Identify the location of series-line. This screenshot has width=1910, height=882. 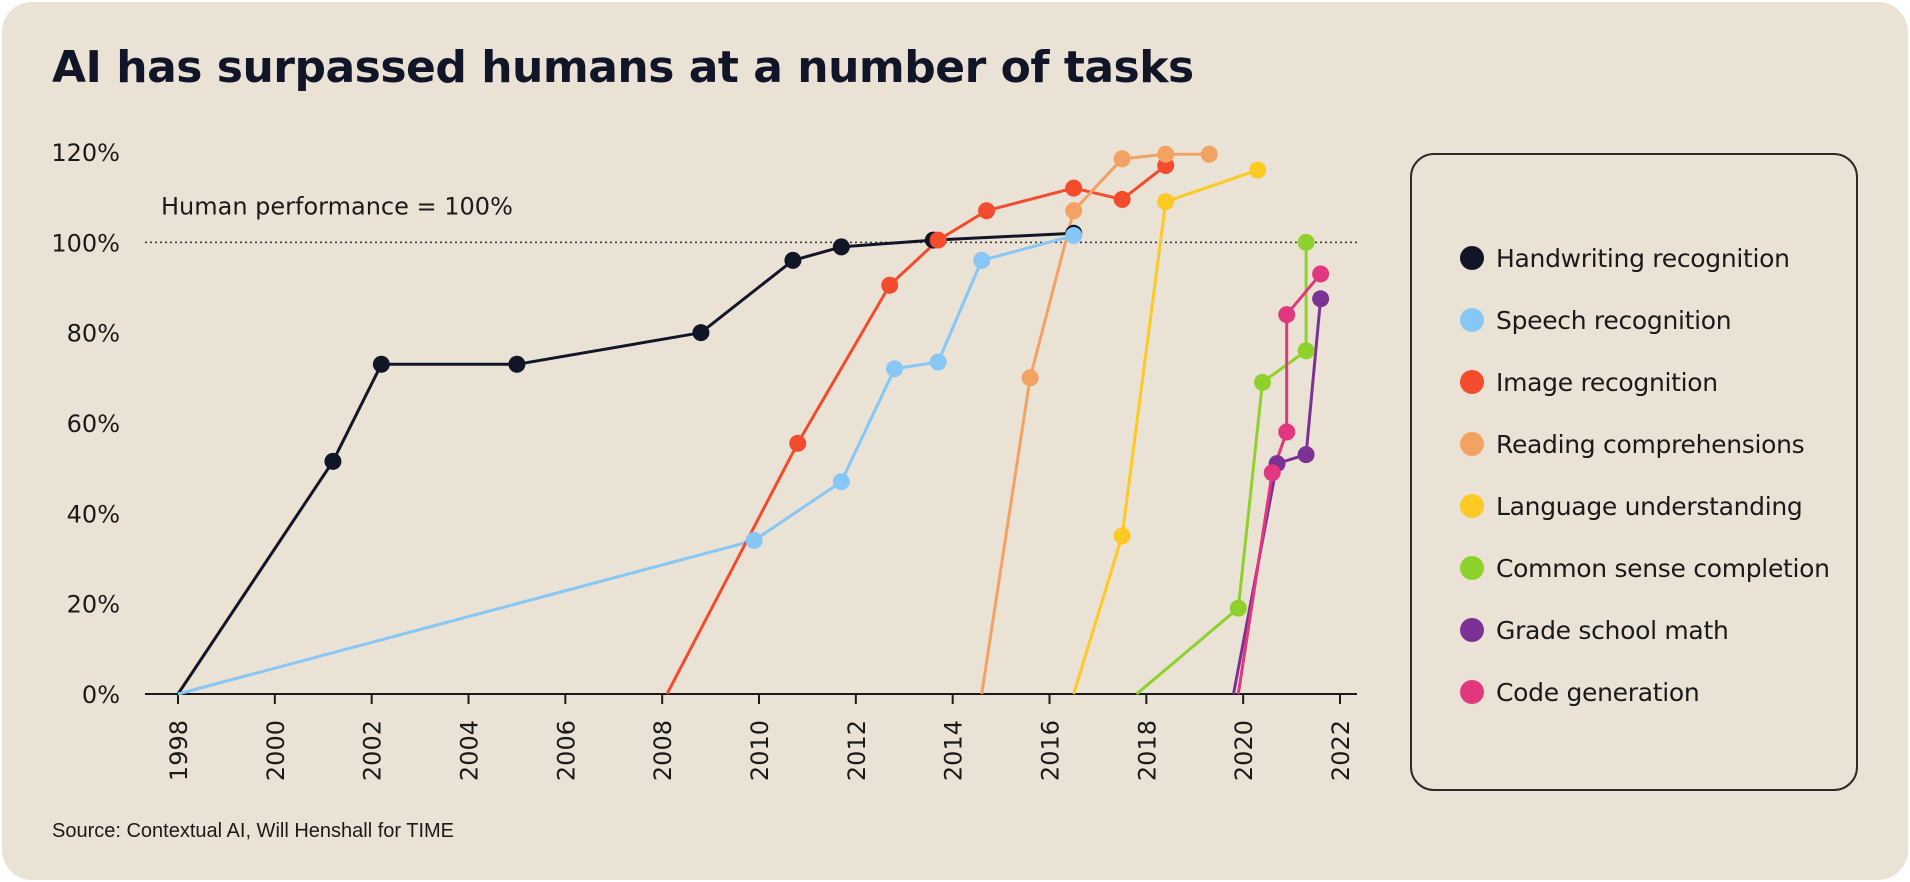
(1165, 431).